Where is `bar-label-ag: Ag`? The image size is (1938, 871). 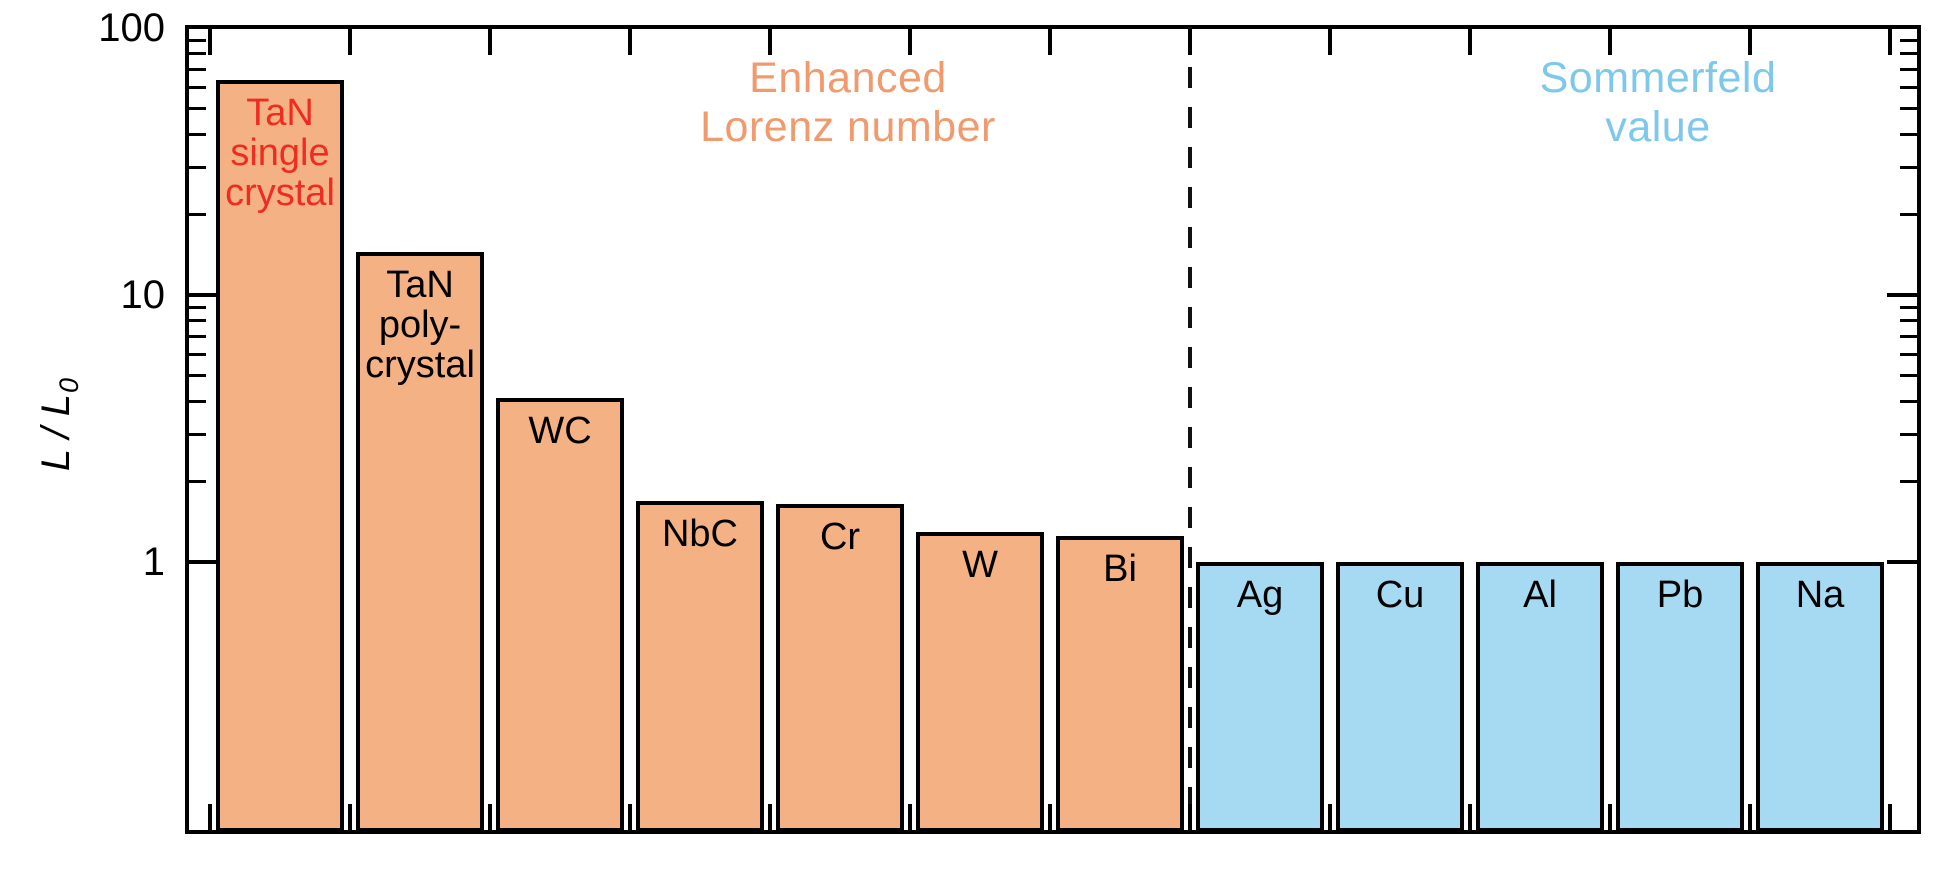
bar-label-ag: Ag is located at coordinates (1260, 595).